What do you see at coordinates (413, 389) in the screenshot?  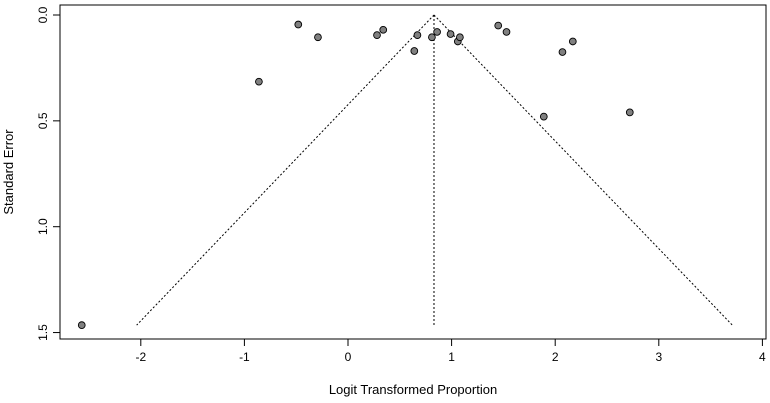 I see `x-axis-label: Logit Transformed Proportion` at bounding box center [413, 389].